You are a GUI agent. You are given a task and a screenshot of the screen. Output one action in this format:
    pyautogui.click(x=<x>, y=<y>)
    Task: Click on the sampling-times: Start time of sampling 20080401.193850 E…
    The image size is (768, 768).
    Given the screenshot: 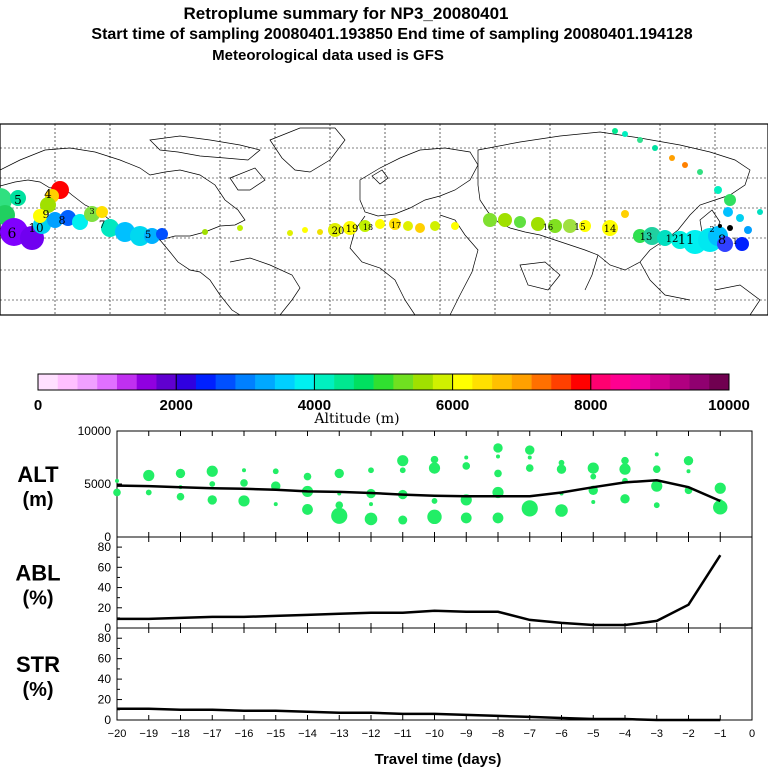 What is the action you would take?
    pyautogui.click(x=392, y=34)
    